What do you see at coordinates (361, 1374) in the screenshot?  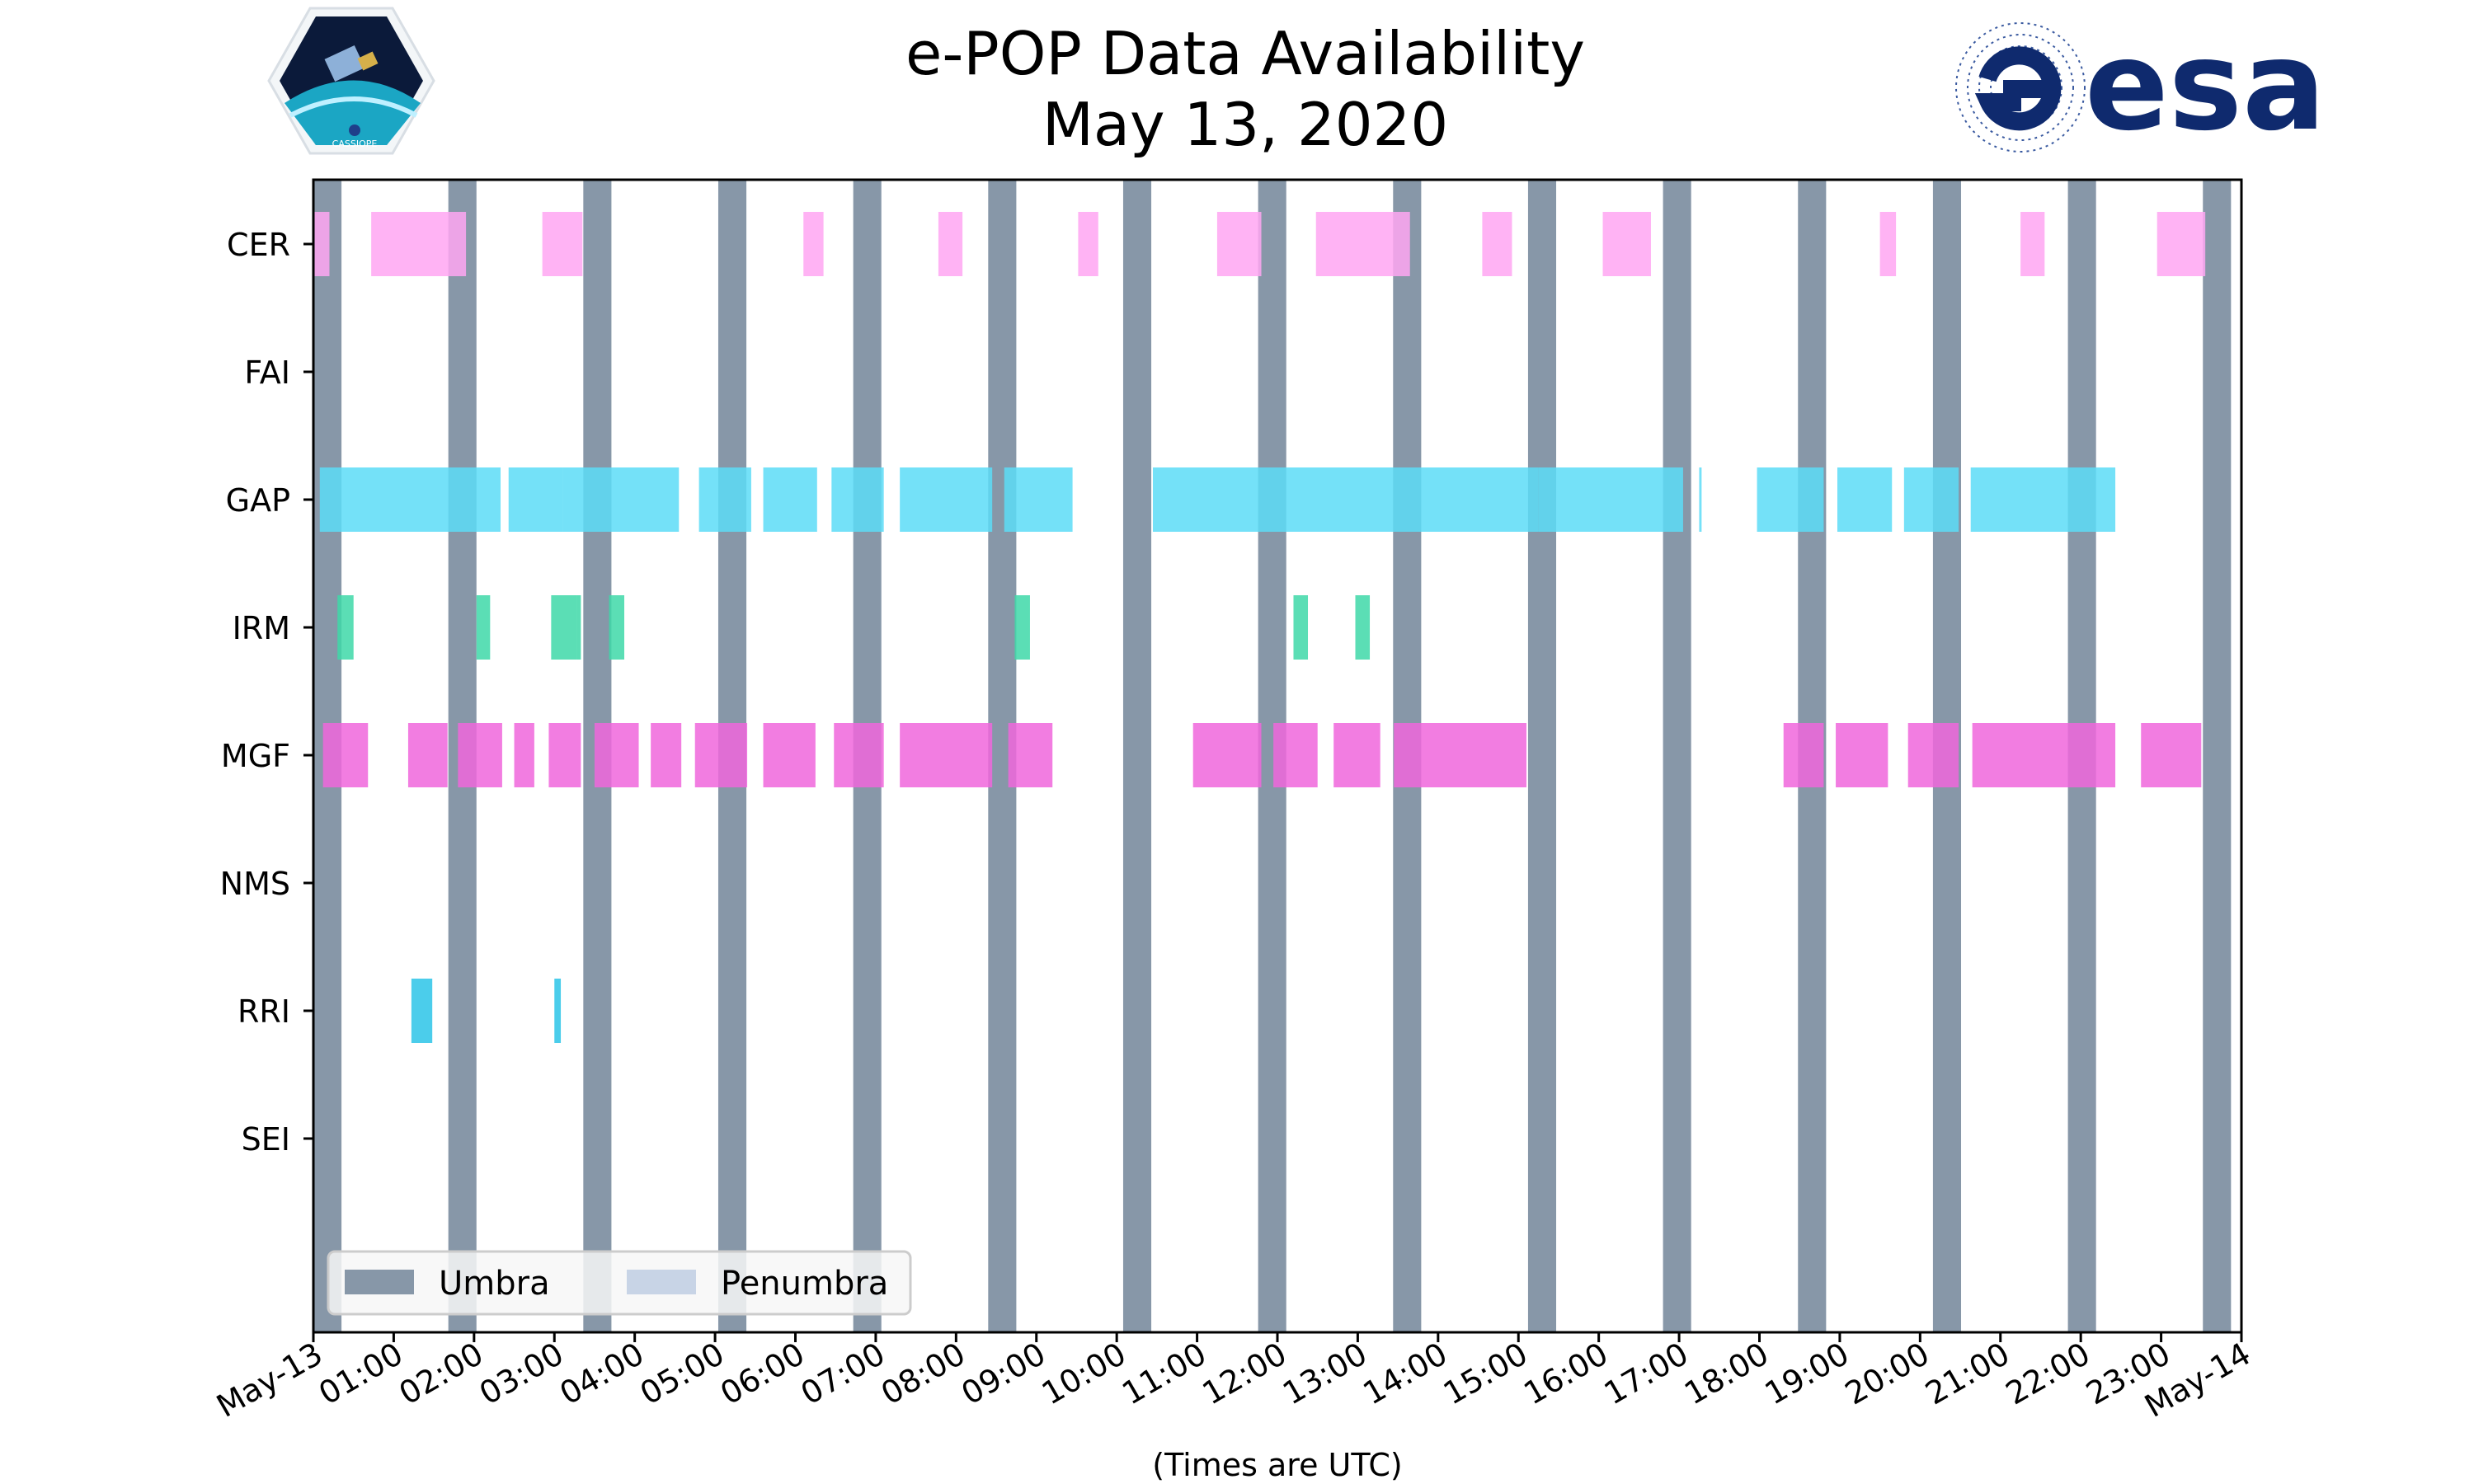 I see `xtick-label-1: 01:00` at bounding box center [361, 1374].